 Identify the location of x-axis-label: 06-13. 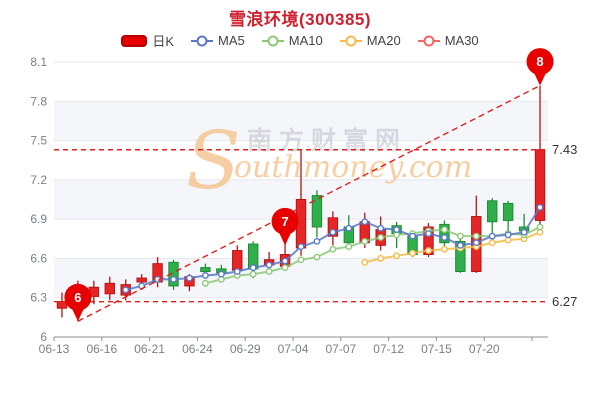
(54, 349).